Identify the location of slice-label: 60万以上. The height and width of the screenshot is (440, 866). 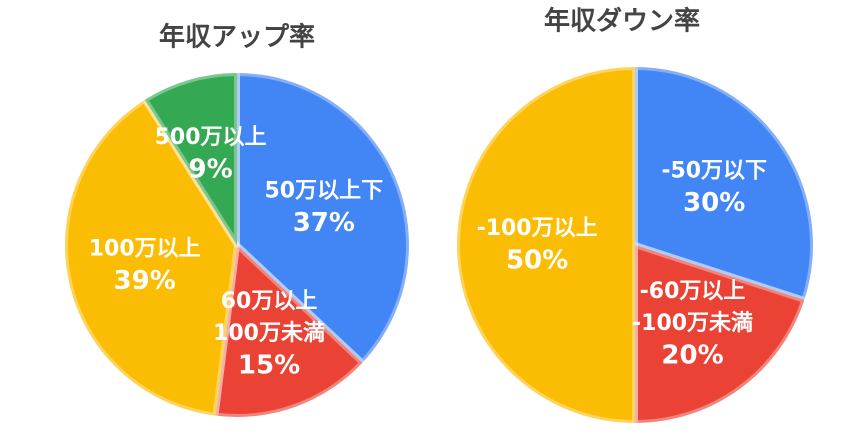
(269, 301).